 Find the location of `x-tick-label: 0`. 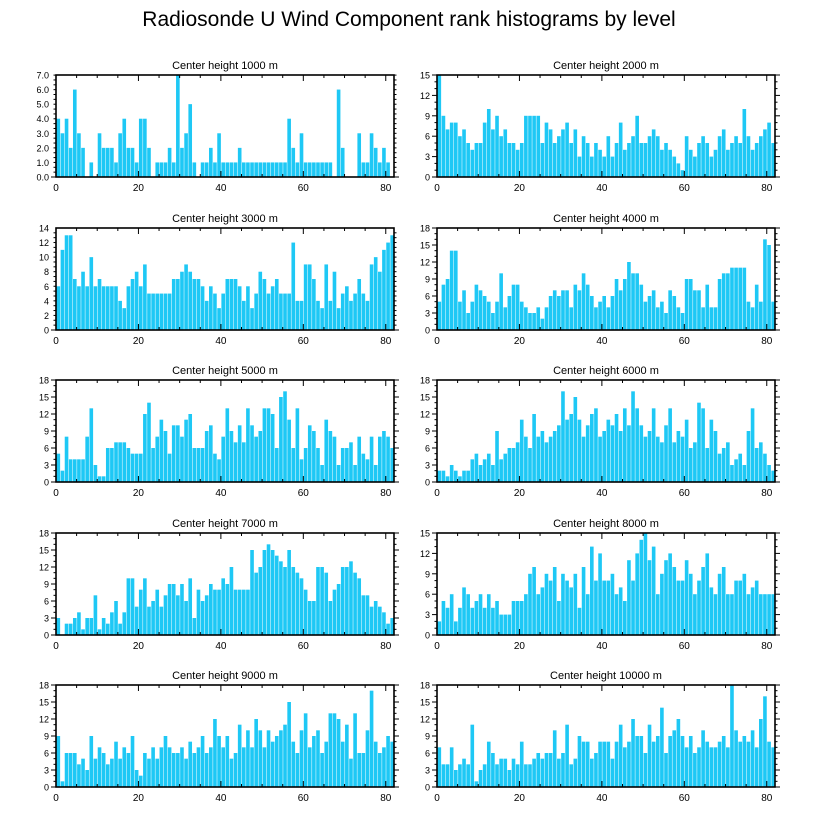

x-tick-label: 0 is located at coordinates (56, 341).